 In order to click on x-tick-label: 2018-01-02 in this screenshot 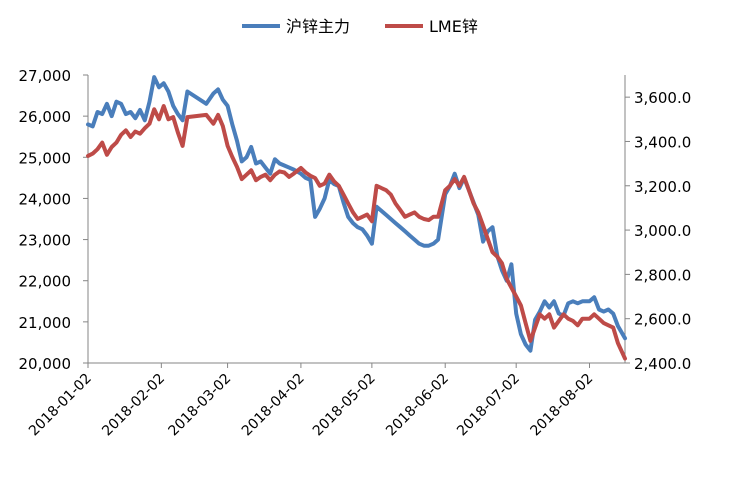, I will do `click(60, 405)`.